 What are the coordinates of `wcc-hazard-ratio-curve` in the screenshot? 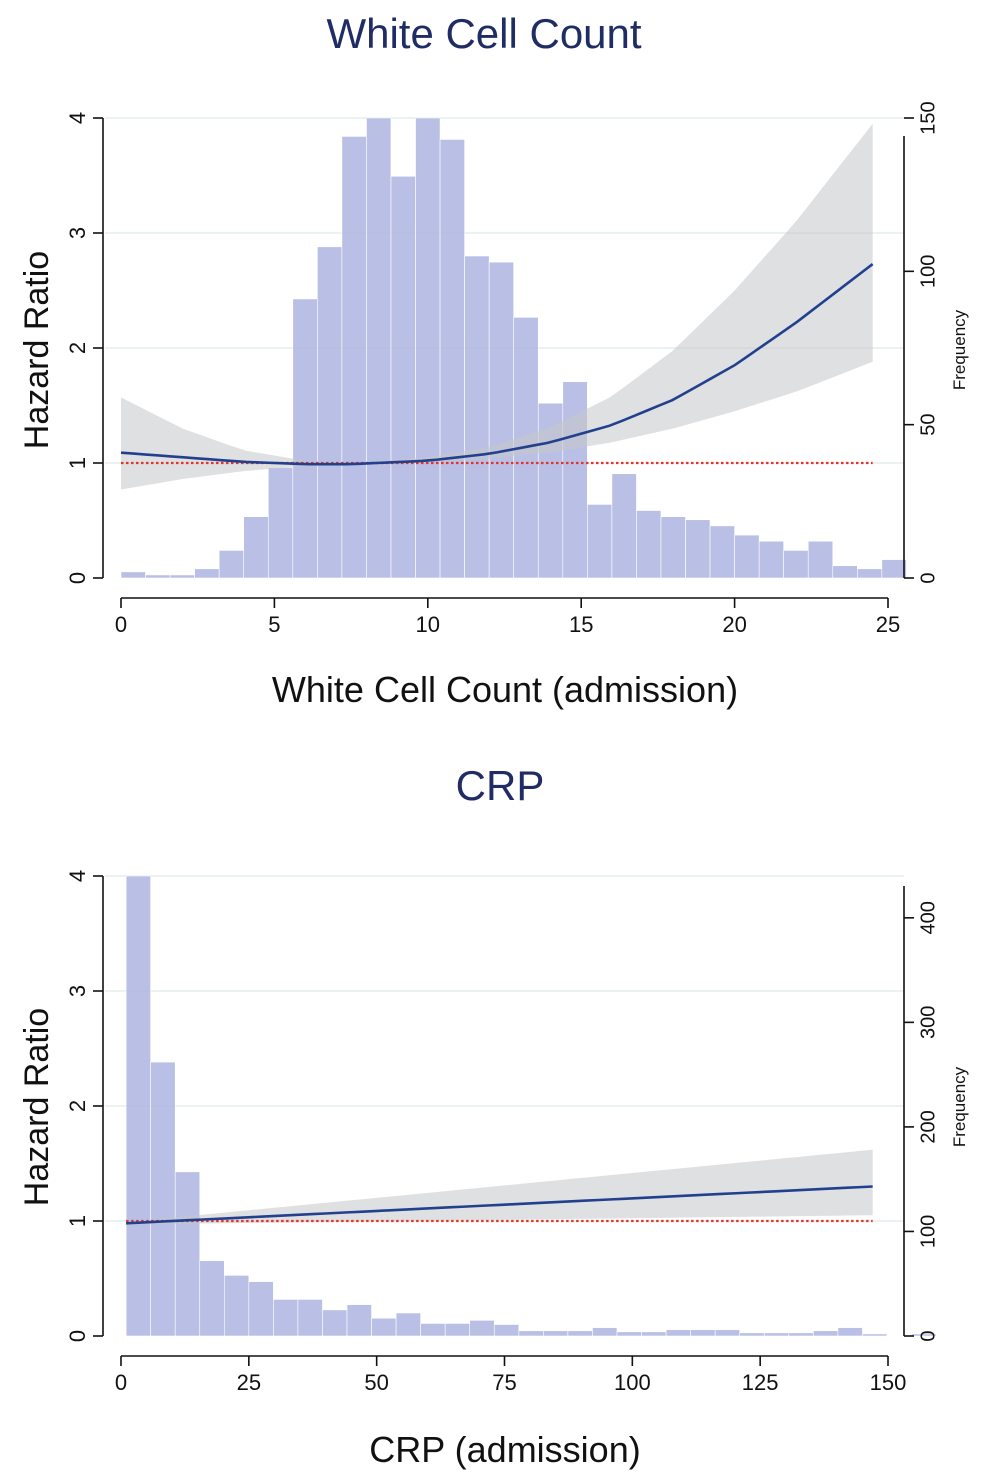 It's located at (497, 364).